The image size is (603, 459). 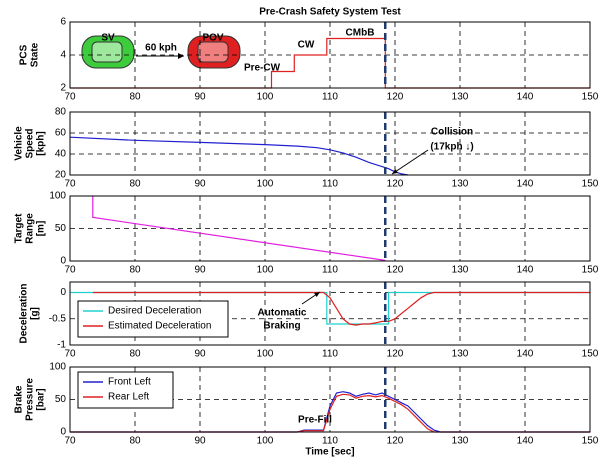 I want to click on y-axis-label: Speed, so click(x=30, y=143).